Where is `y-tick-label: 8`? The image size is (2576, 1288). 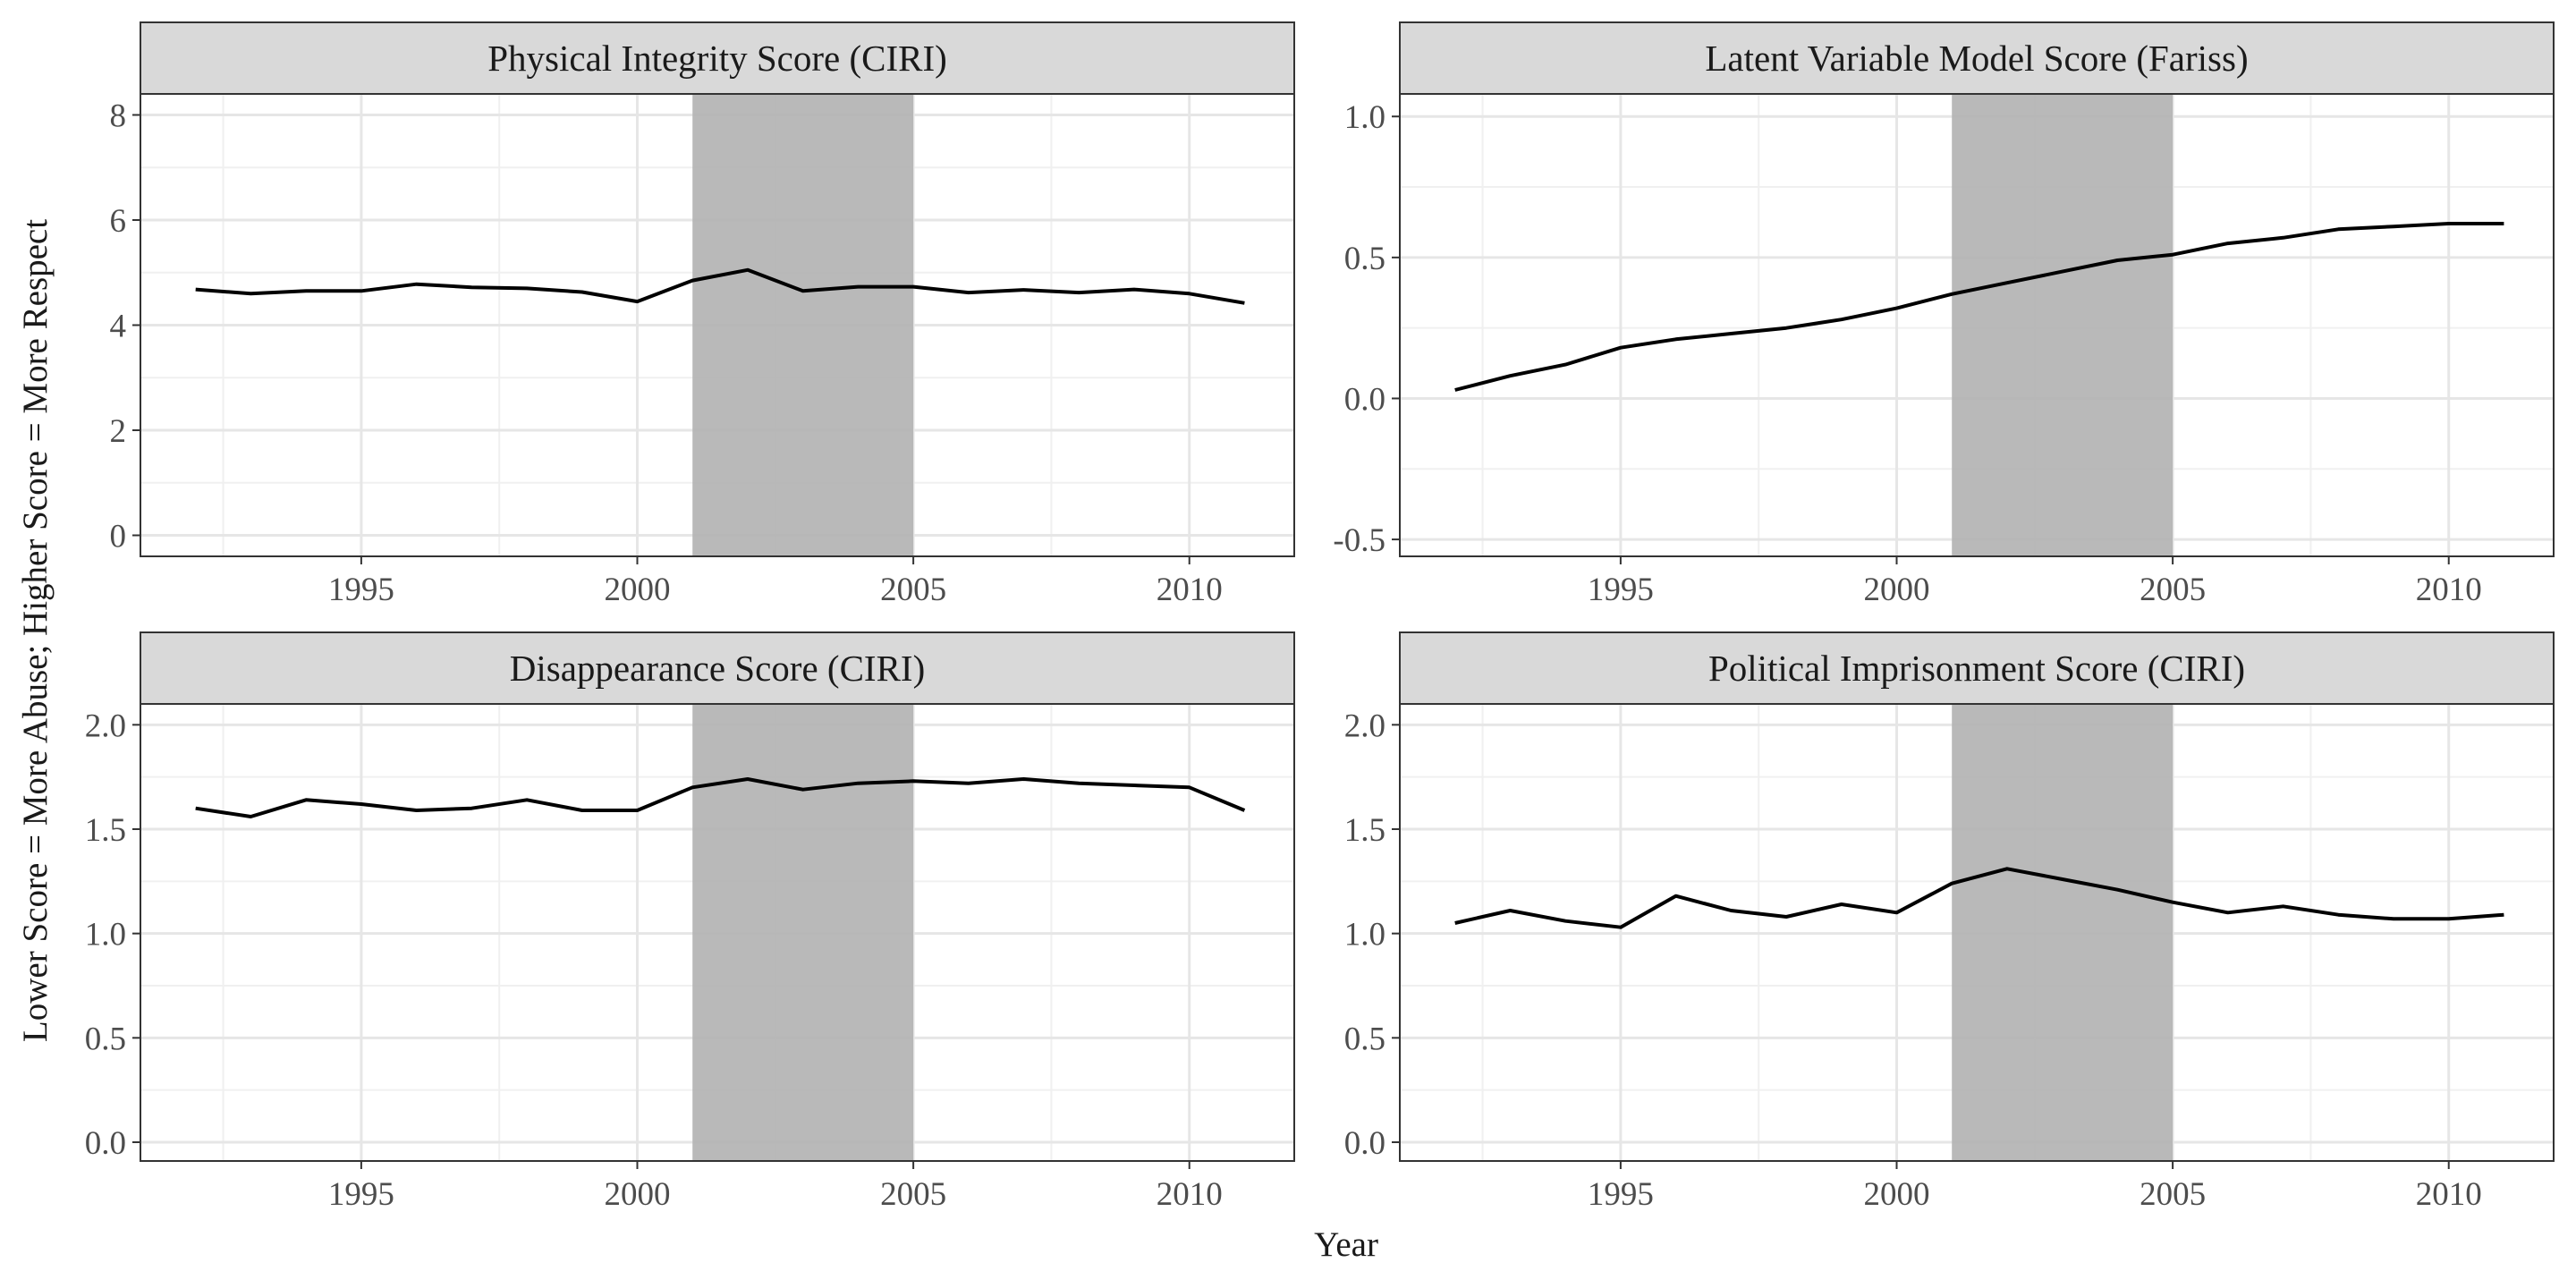
y-tick-label: 8 is located at coordinates (118, 116).